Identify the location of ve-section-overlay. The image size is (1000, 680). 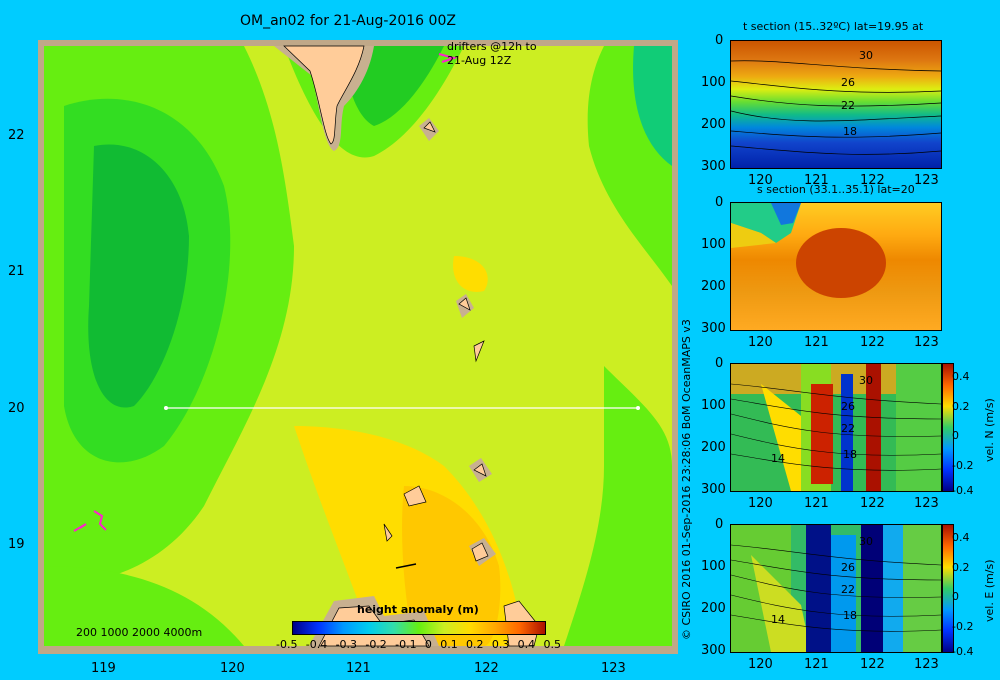
(836, 588).